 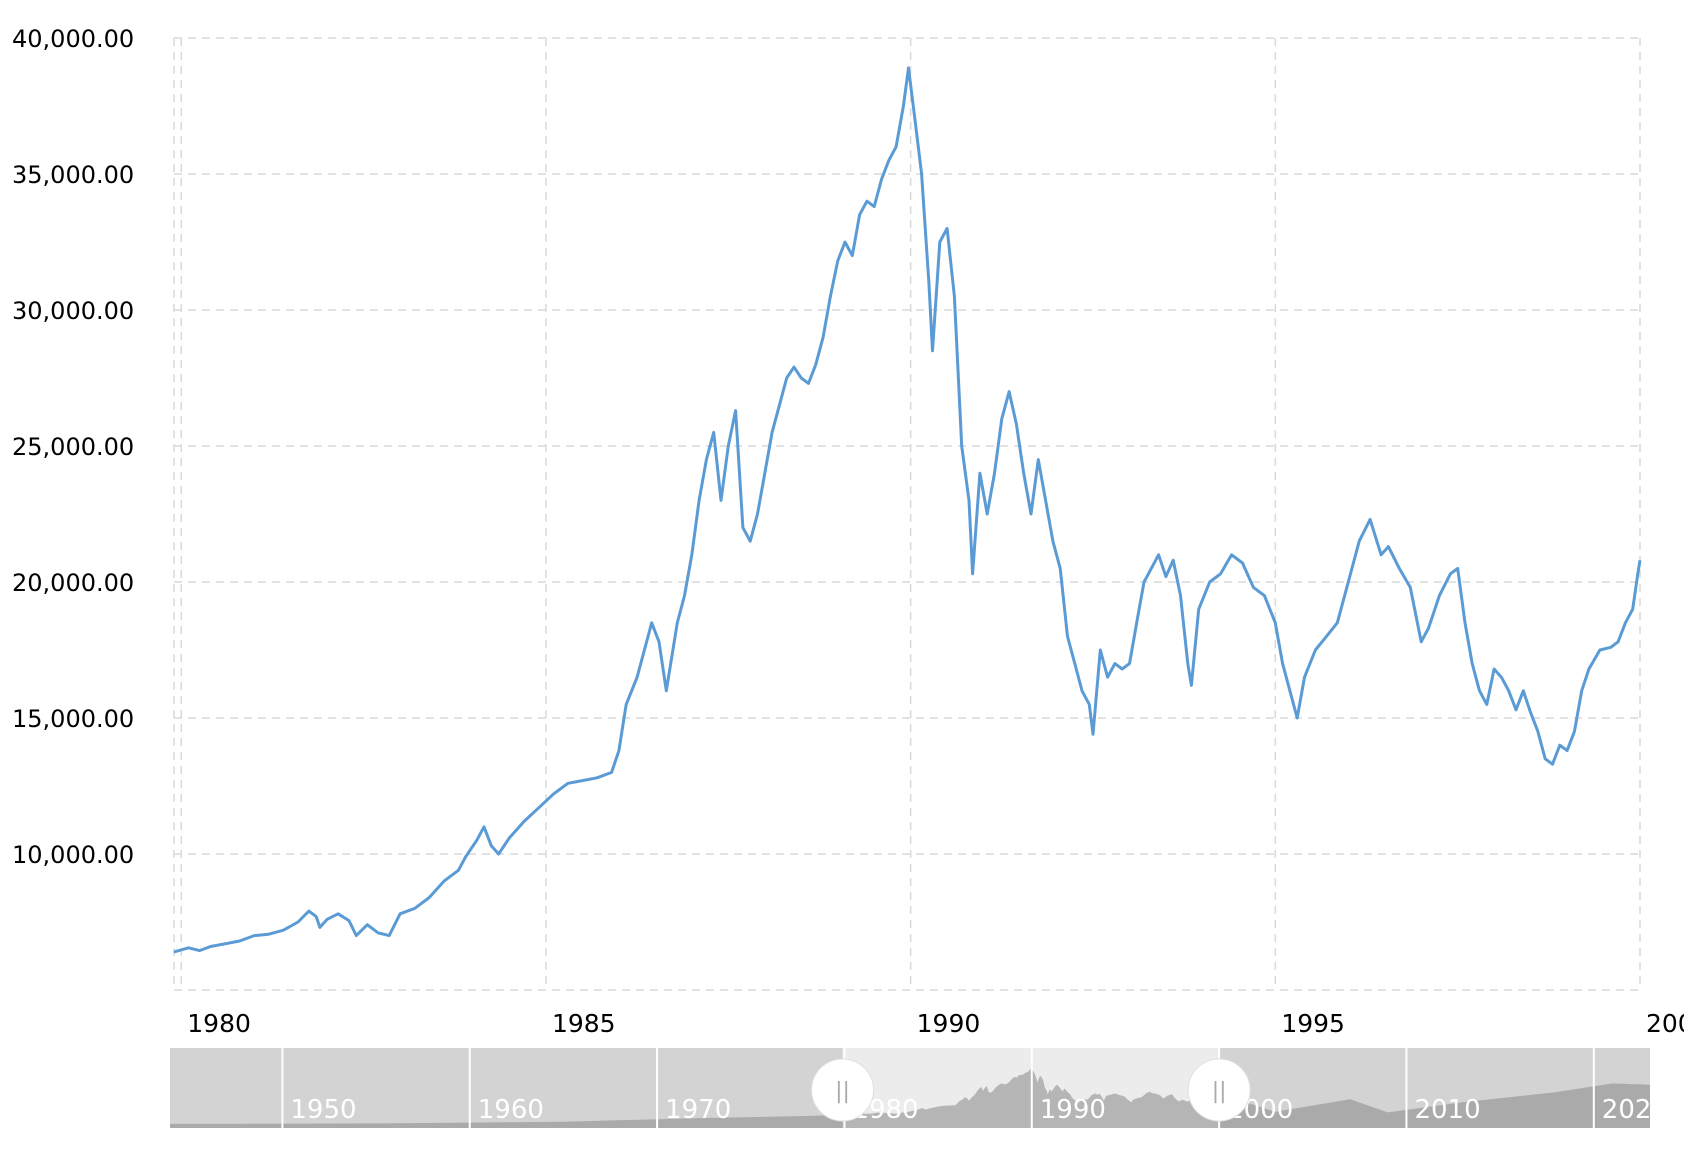 What do you see at coordinates (73, 719) in the screenshot?
I see `y-tick-label: 15,000.00` at bounding box center [73, 719].